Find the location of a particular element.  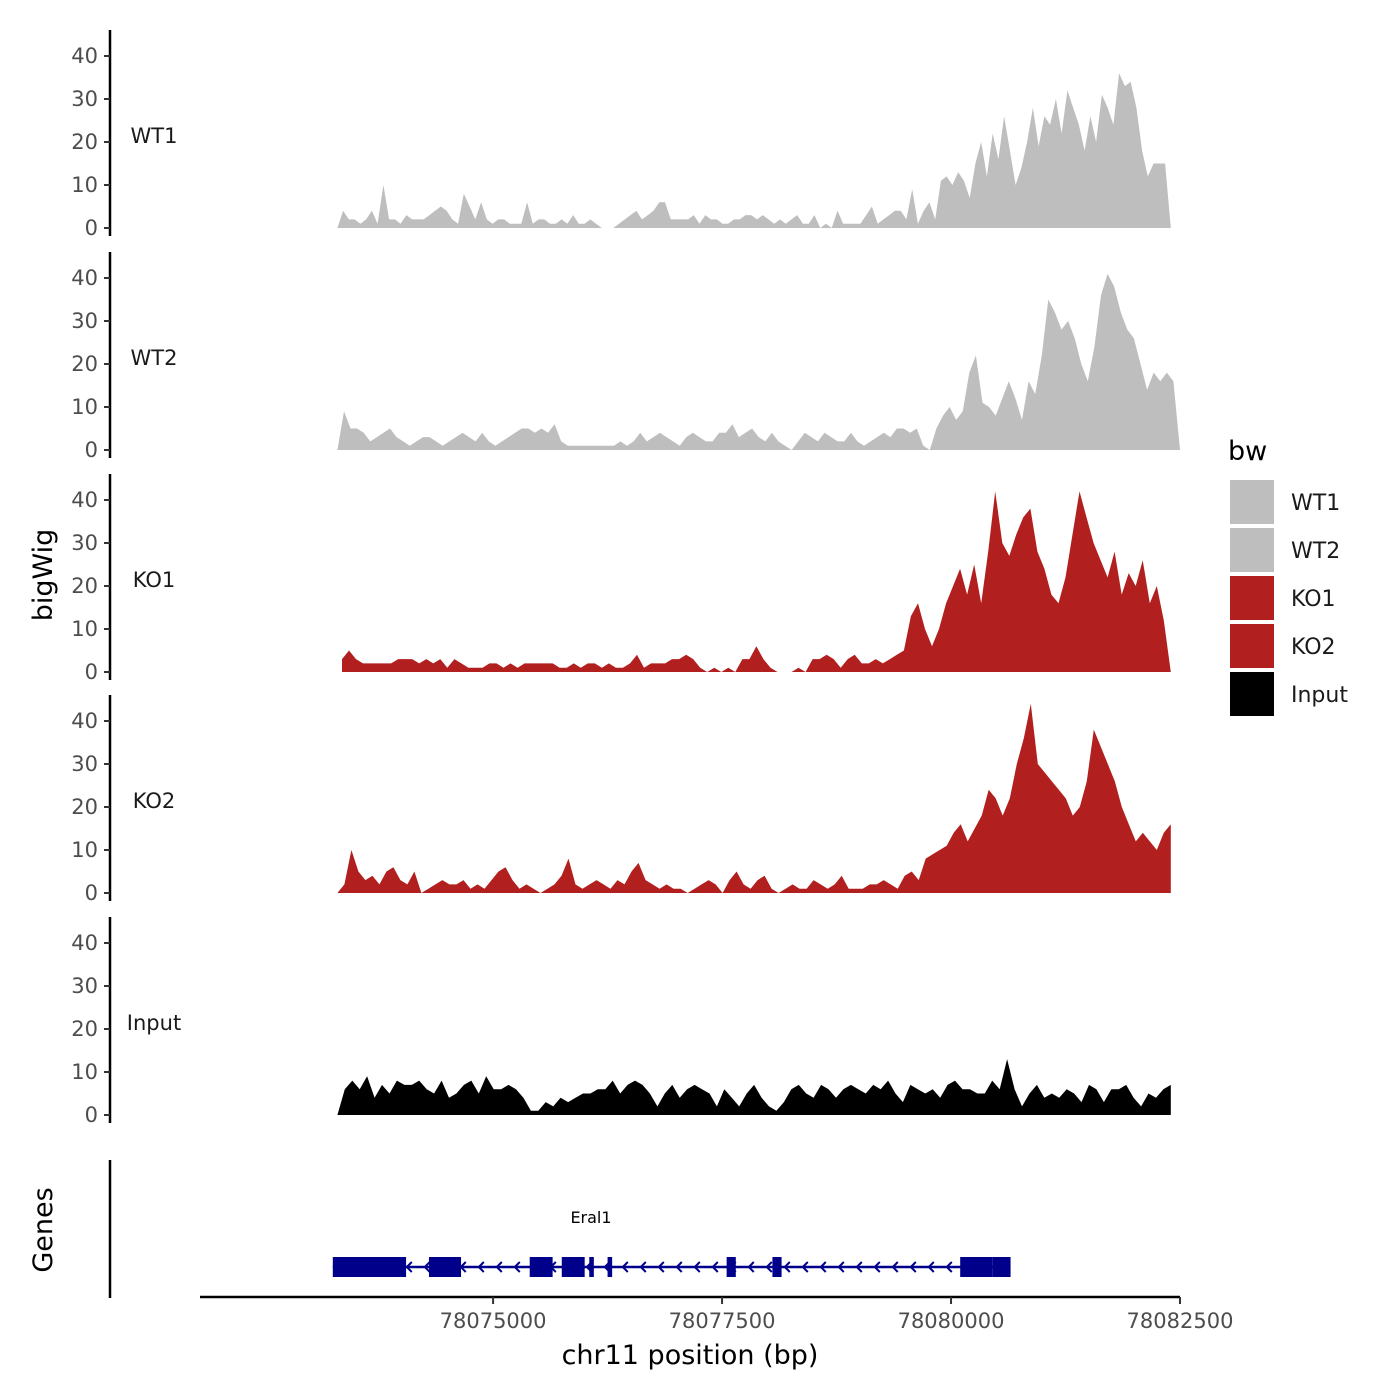

track-wt1: 0 10 20 30 40 WT1 is located at coordinates (621, 135).